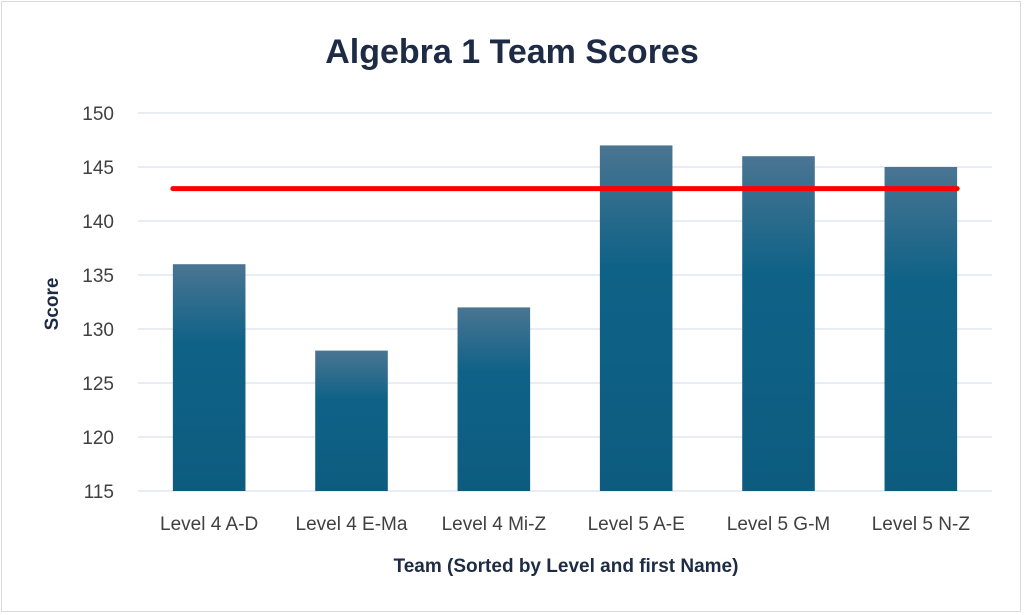  What do you see at coordinates (494, 524) in the screenshot?
I see `x-tick-label: Level 4 Mi-Z` at bounding box center [494, 524].